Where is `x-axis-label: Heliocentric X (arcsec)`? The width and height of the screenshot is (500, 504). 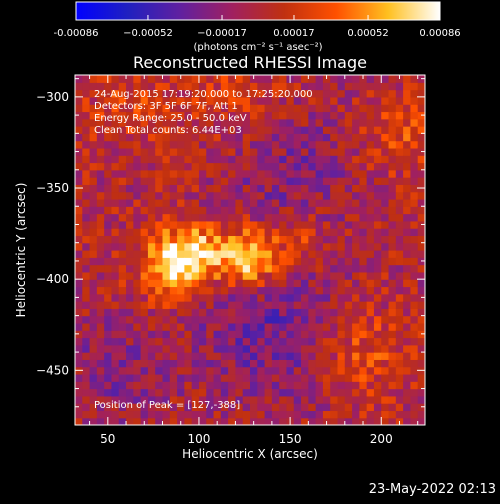
x-axis-label: Heliocentric X (arcsec) is located at coordinates (250, 454).